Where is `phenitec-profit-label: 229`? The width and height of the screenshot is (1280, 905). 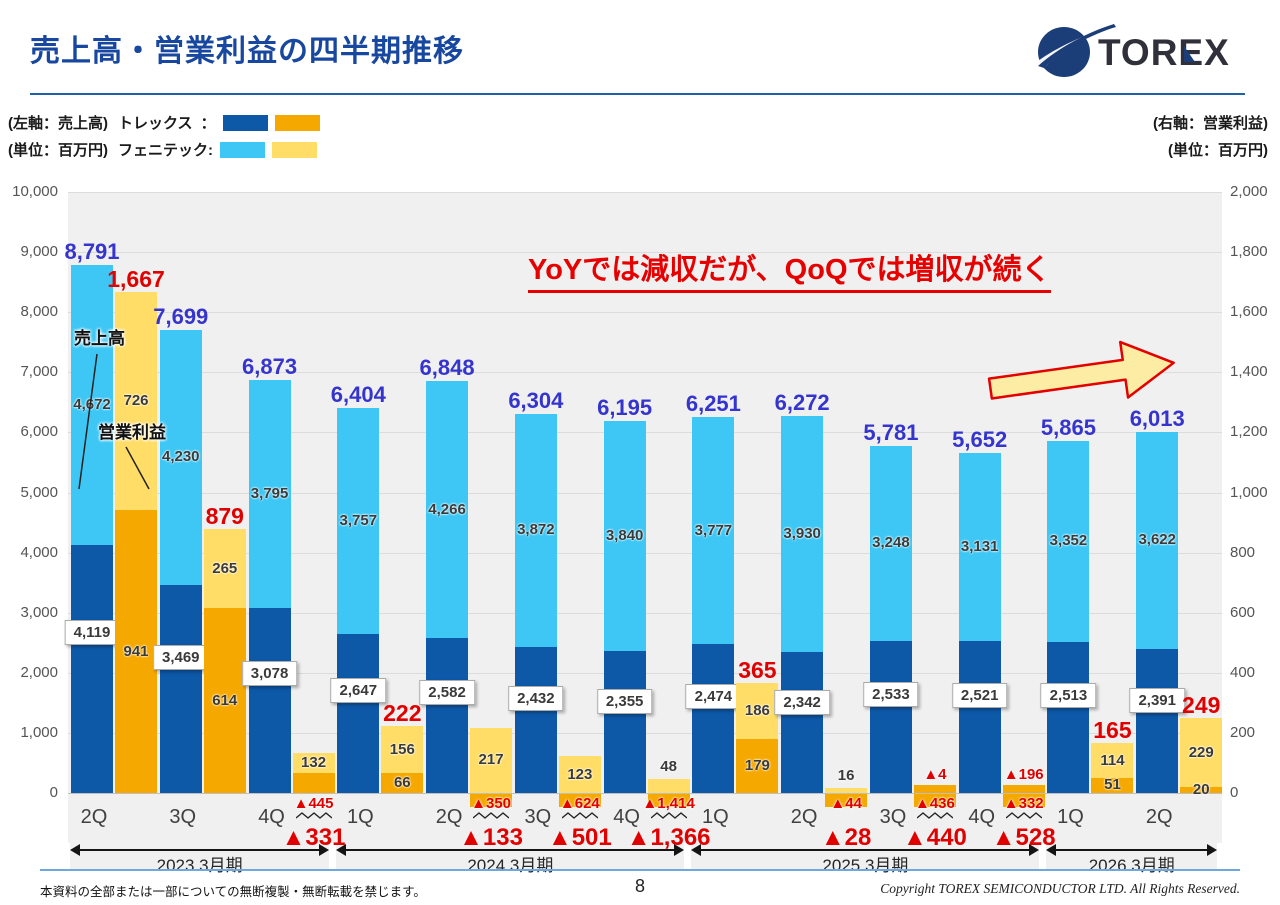 phenitec-profit-label: 229 is located at coordinates (1201, 752).